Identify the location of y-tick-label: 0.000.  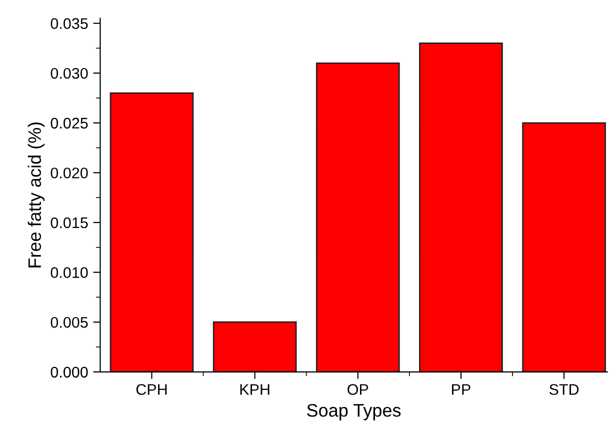
(69, 372).